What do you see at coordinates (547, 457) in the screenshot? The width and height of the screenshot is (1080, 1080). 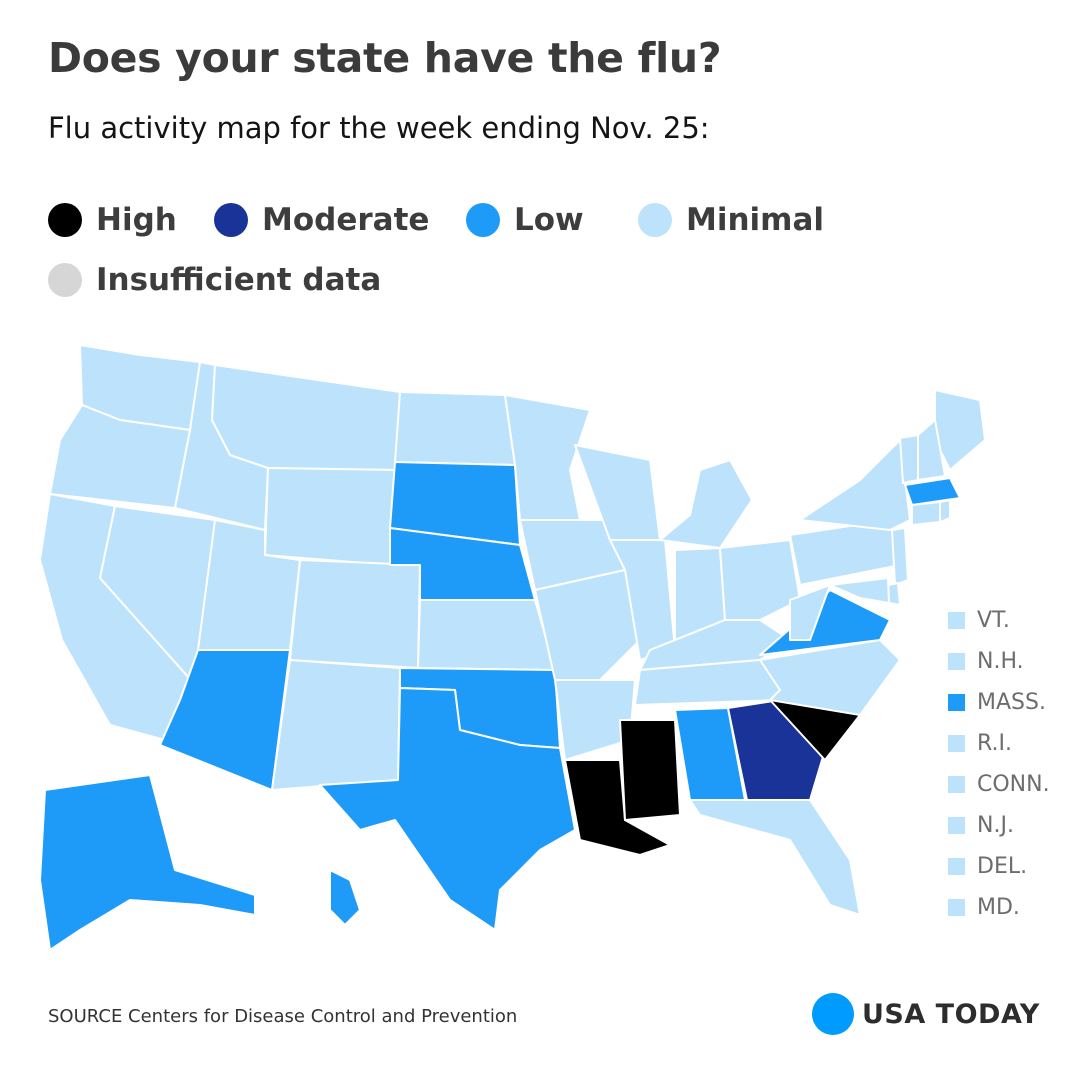 I see `state-minnesota` at bounding box center [547, 457].